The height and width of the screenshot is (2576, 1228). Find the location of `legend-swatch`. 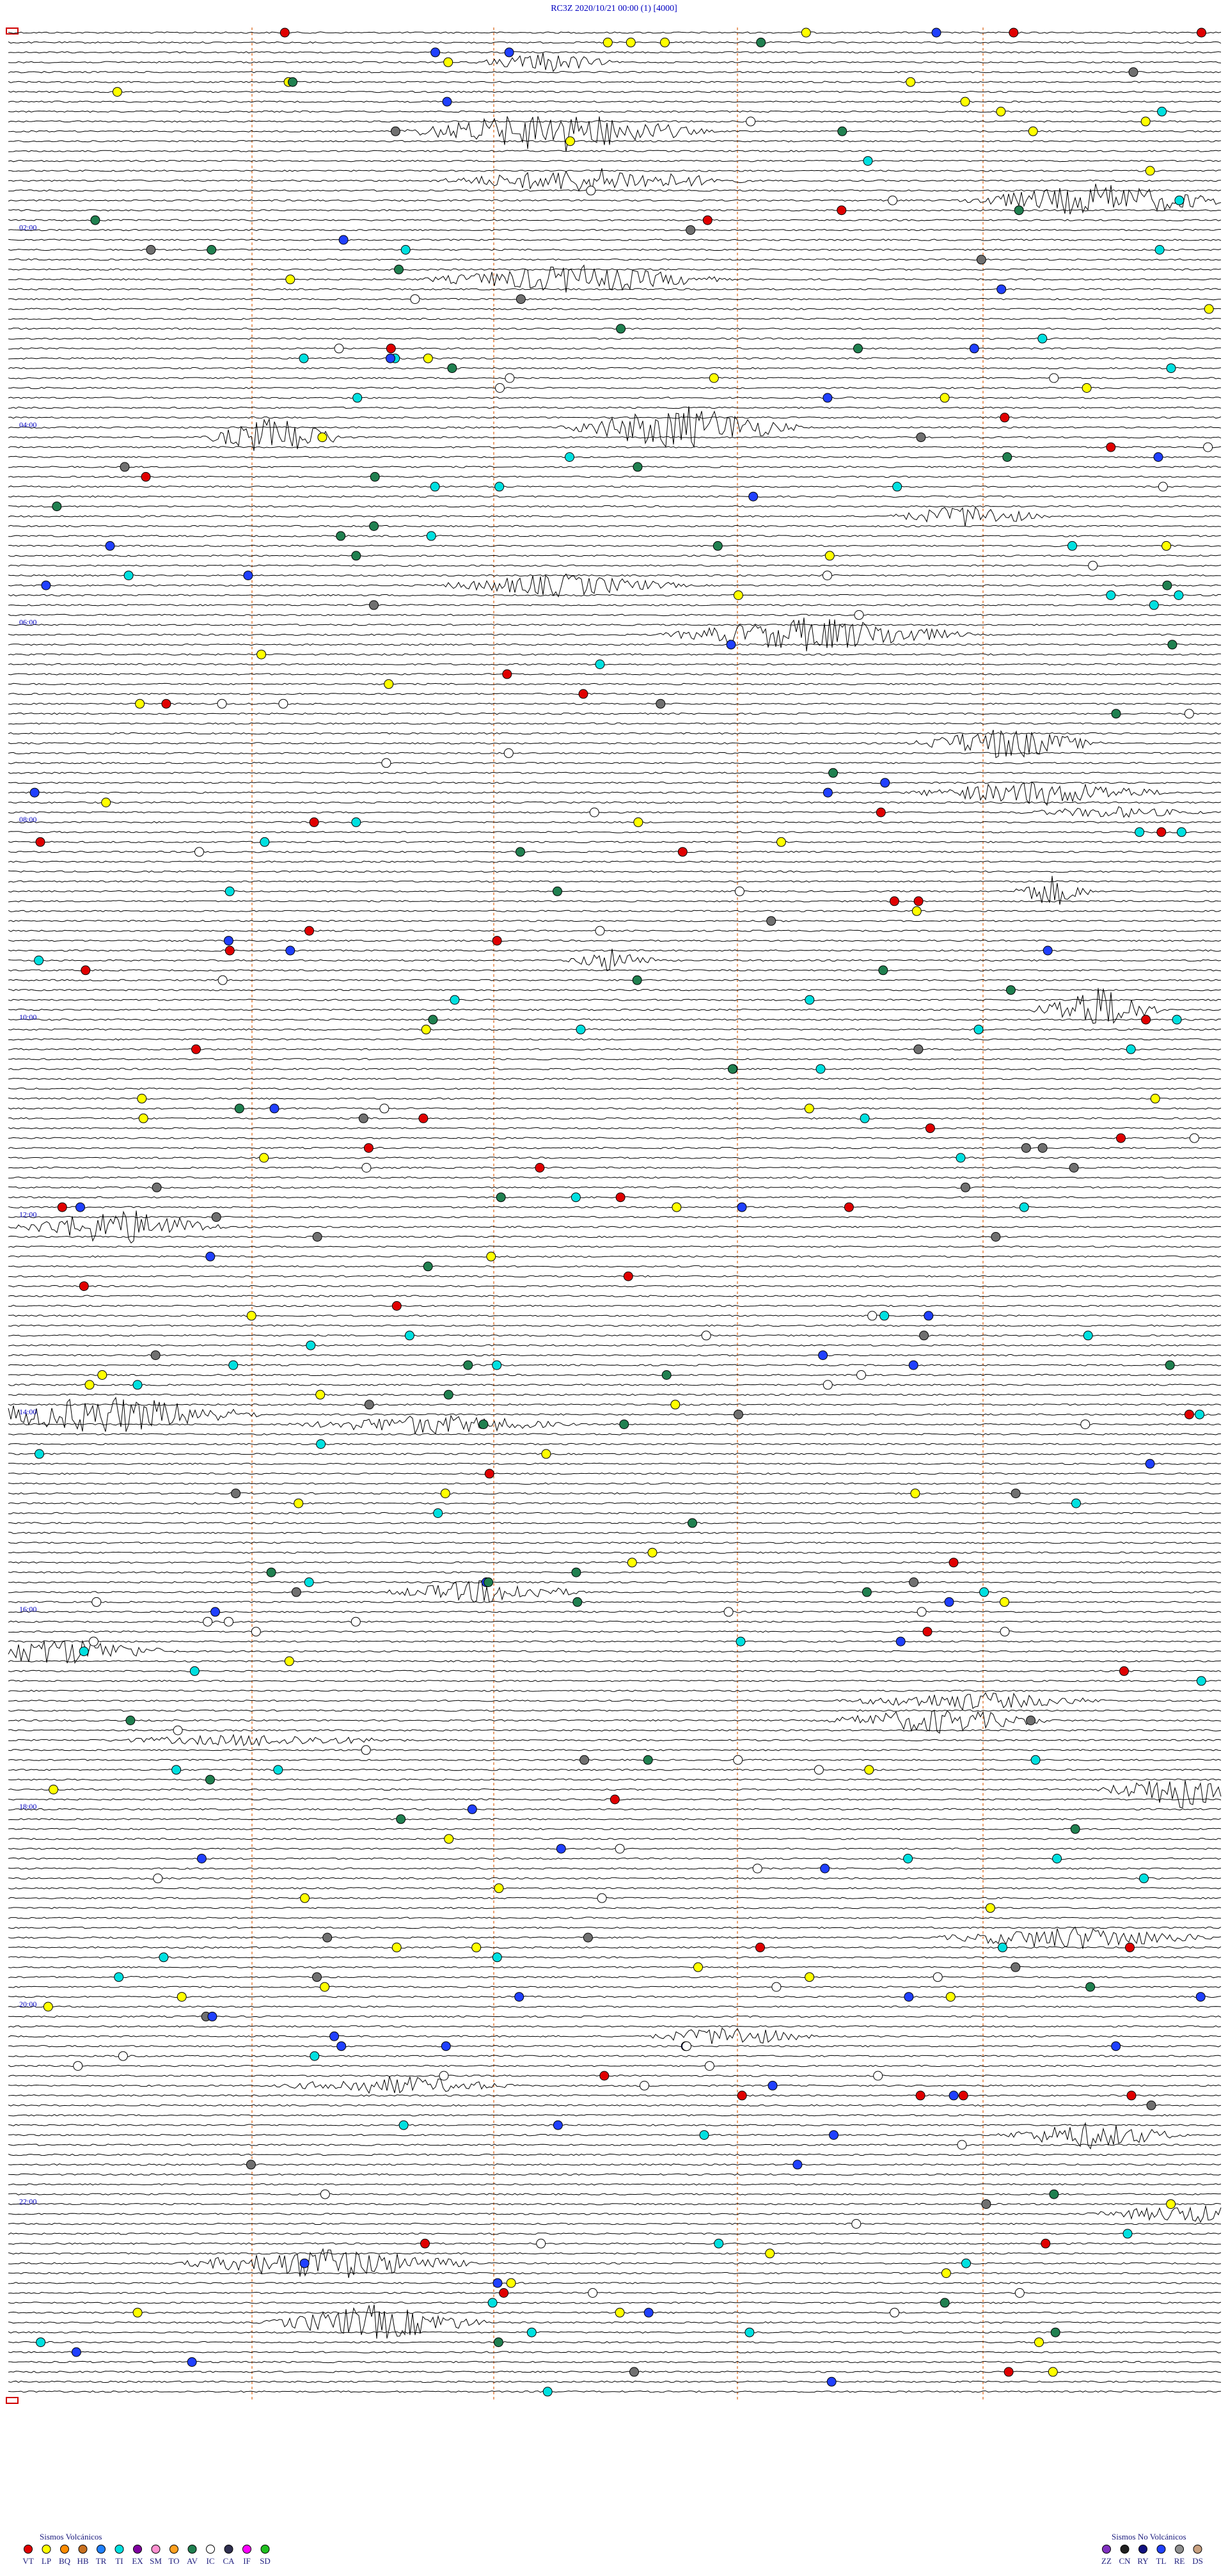

legend-swatch is located at coordinates (246, 2549).